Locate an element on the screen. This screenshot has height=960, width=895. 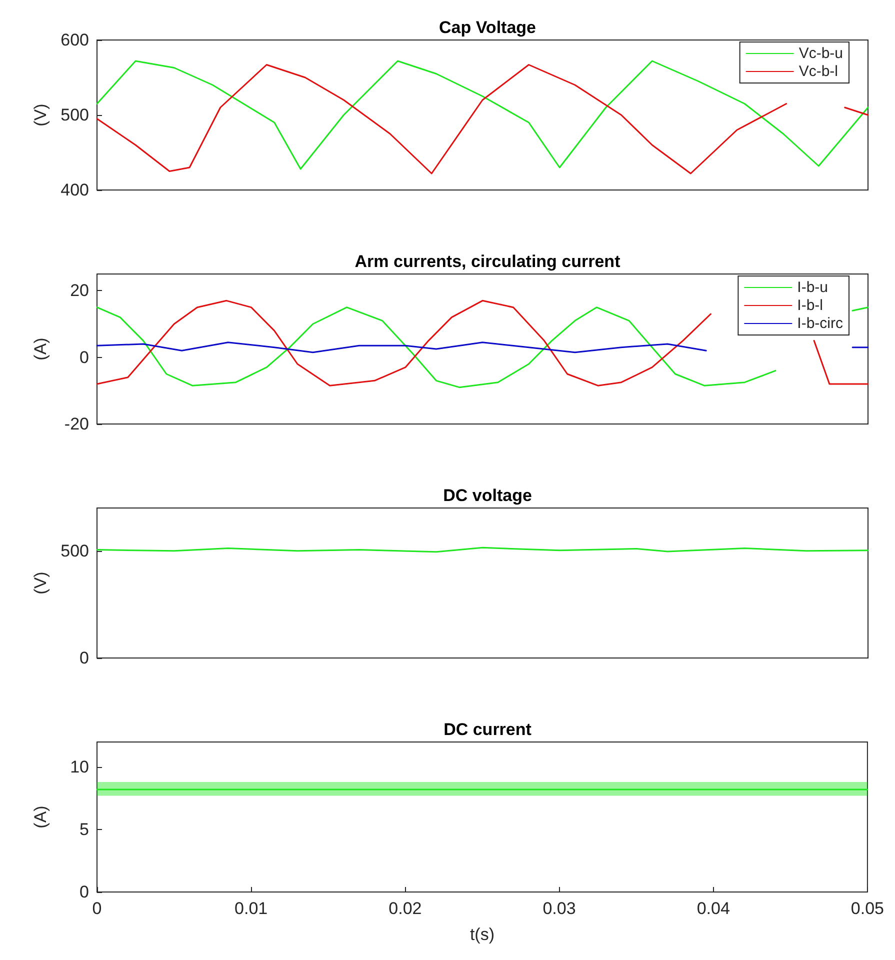
x-tick-label: 0.04 is located at coordinates (713, 908).